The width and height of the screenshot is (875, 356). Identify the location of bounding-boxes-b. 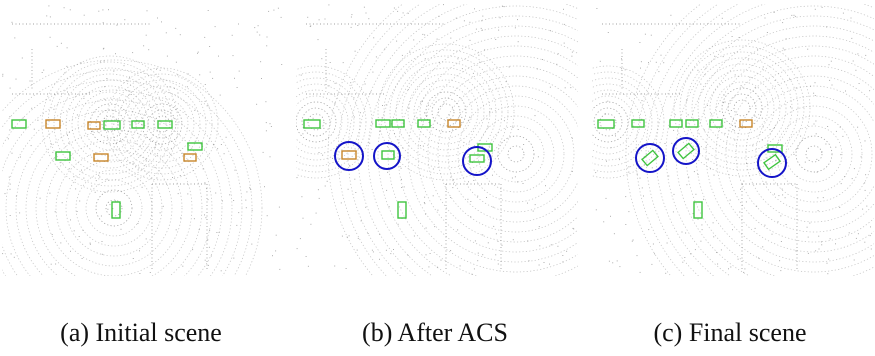
(398, 169).